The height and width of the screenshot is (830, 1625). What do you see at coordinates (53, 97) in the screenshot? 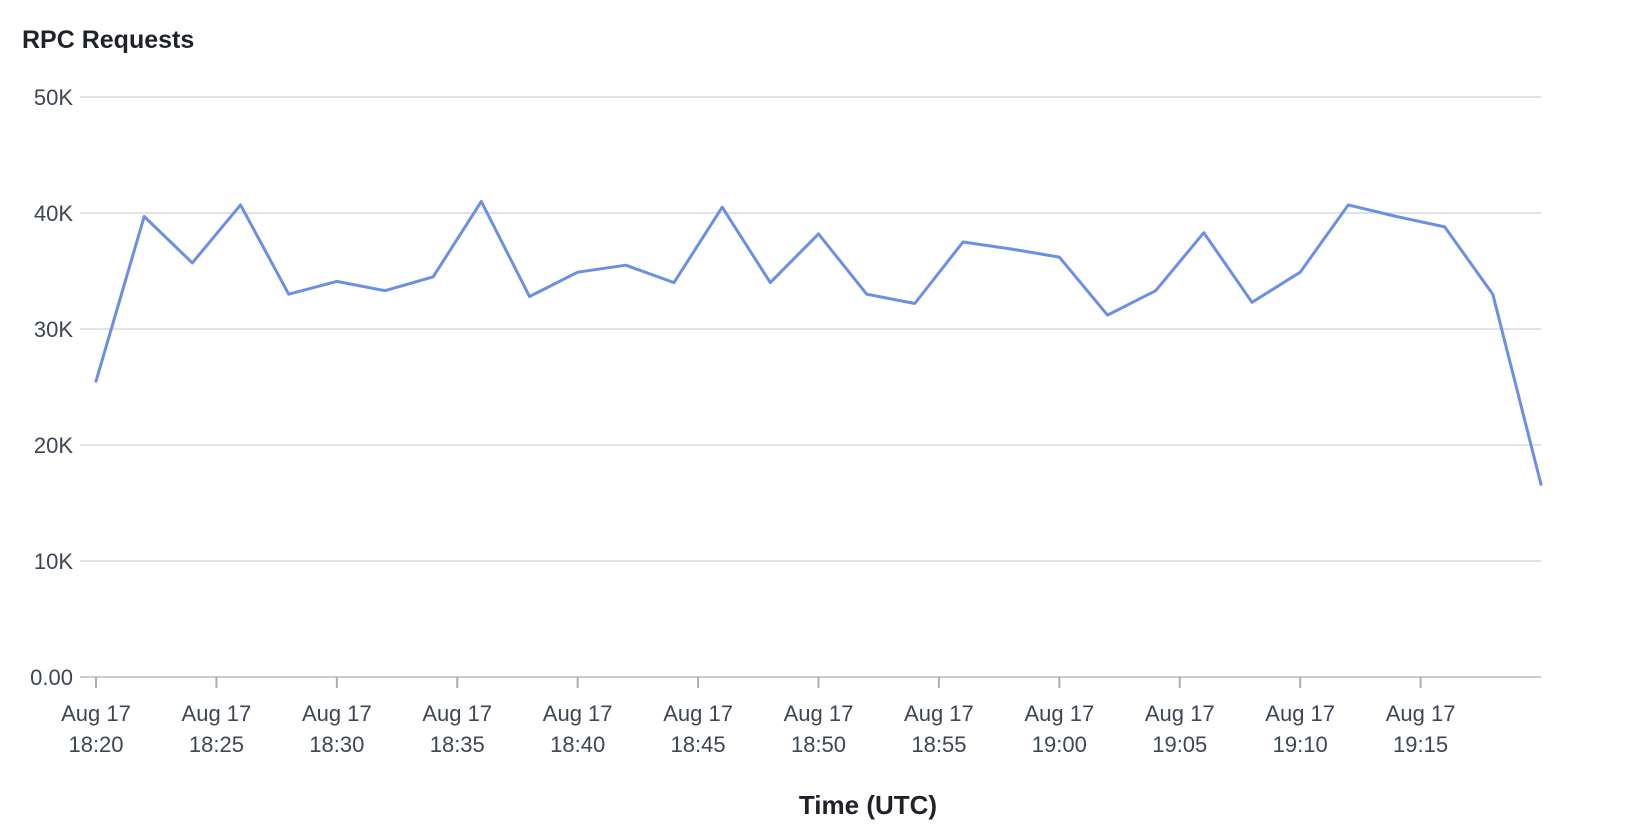
I see `y-tick-label: 50K` at bounding box center [53, 97].